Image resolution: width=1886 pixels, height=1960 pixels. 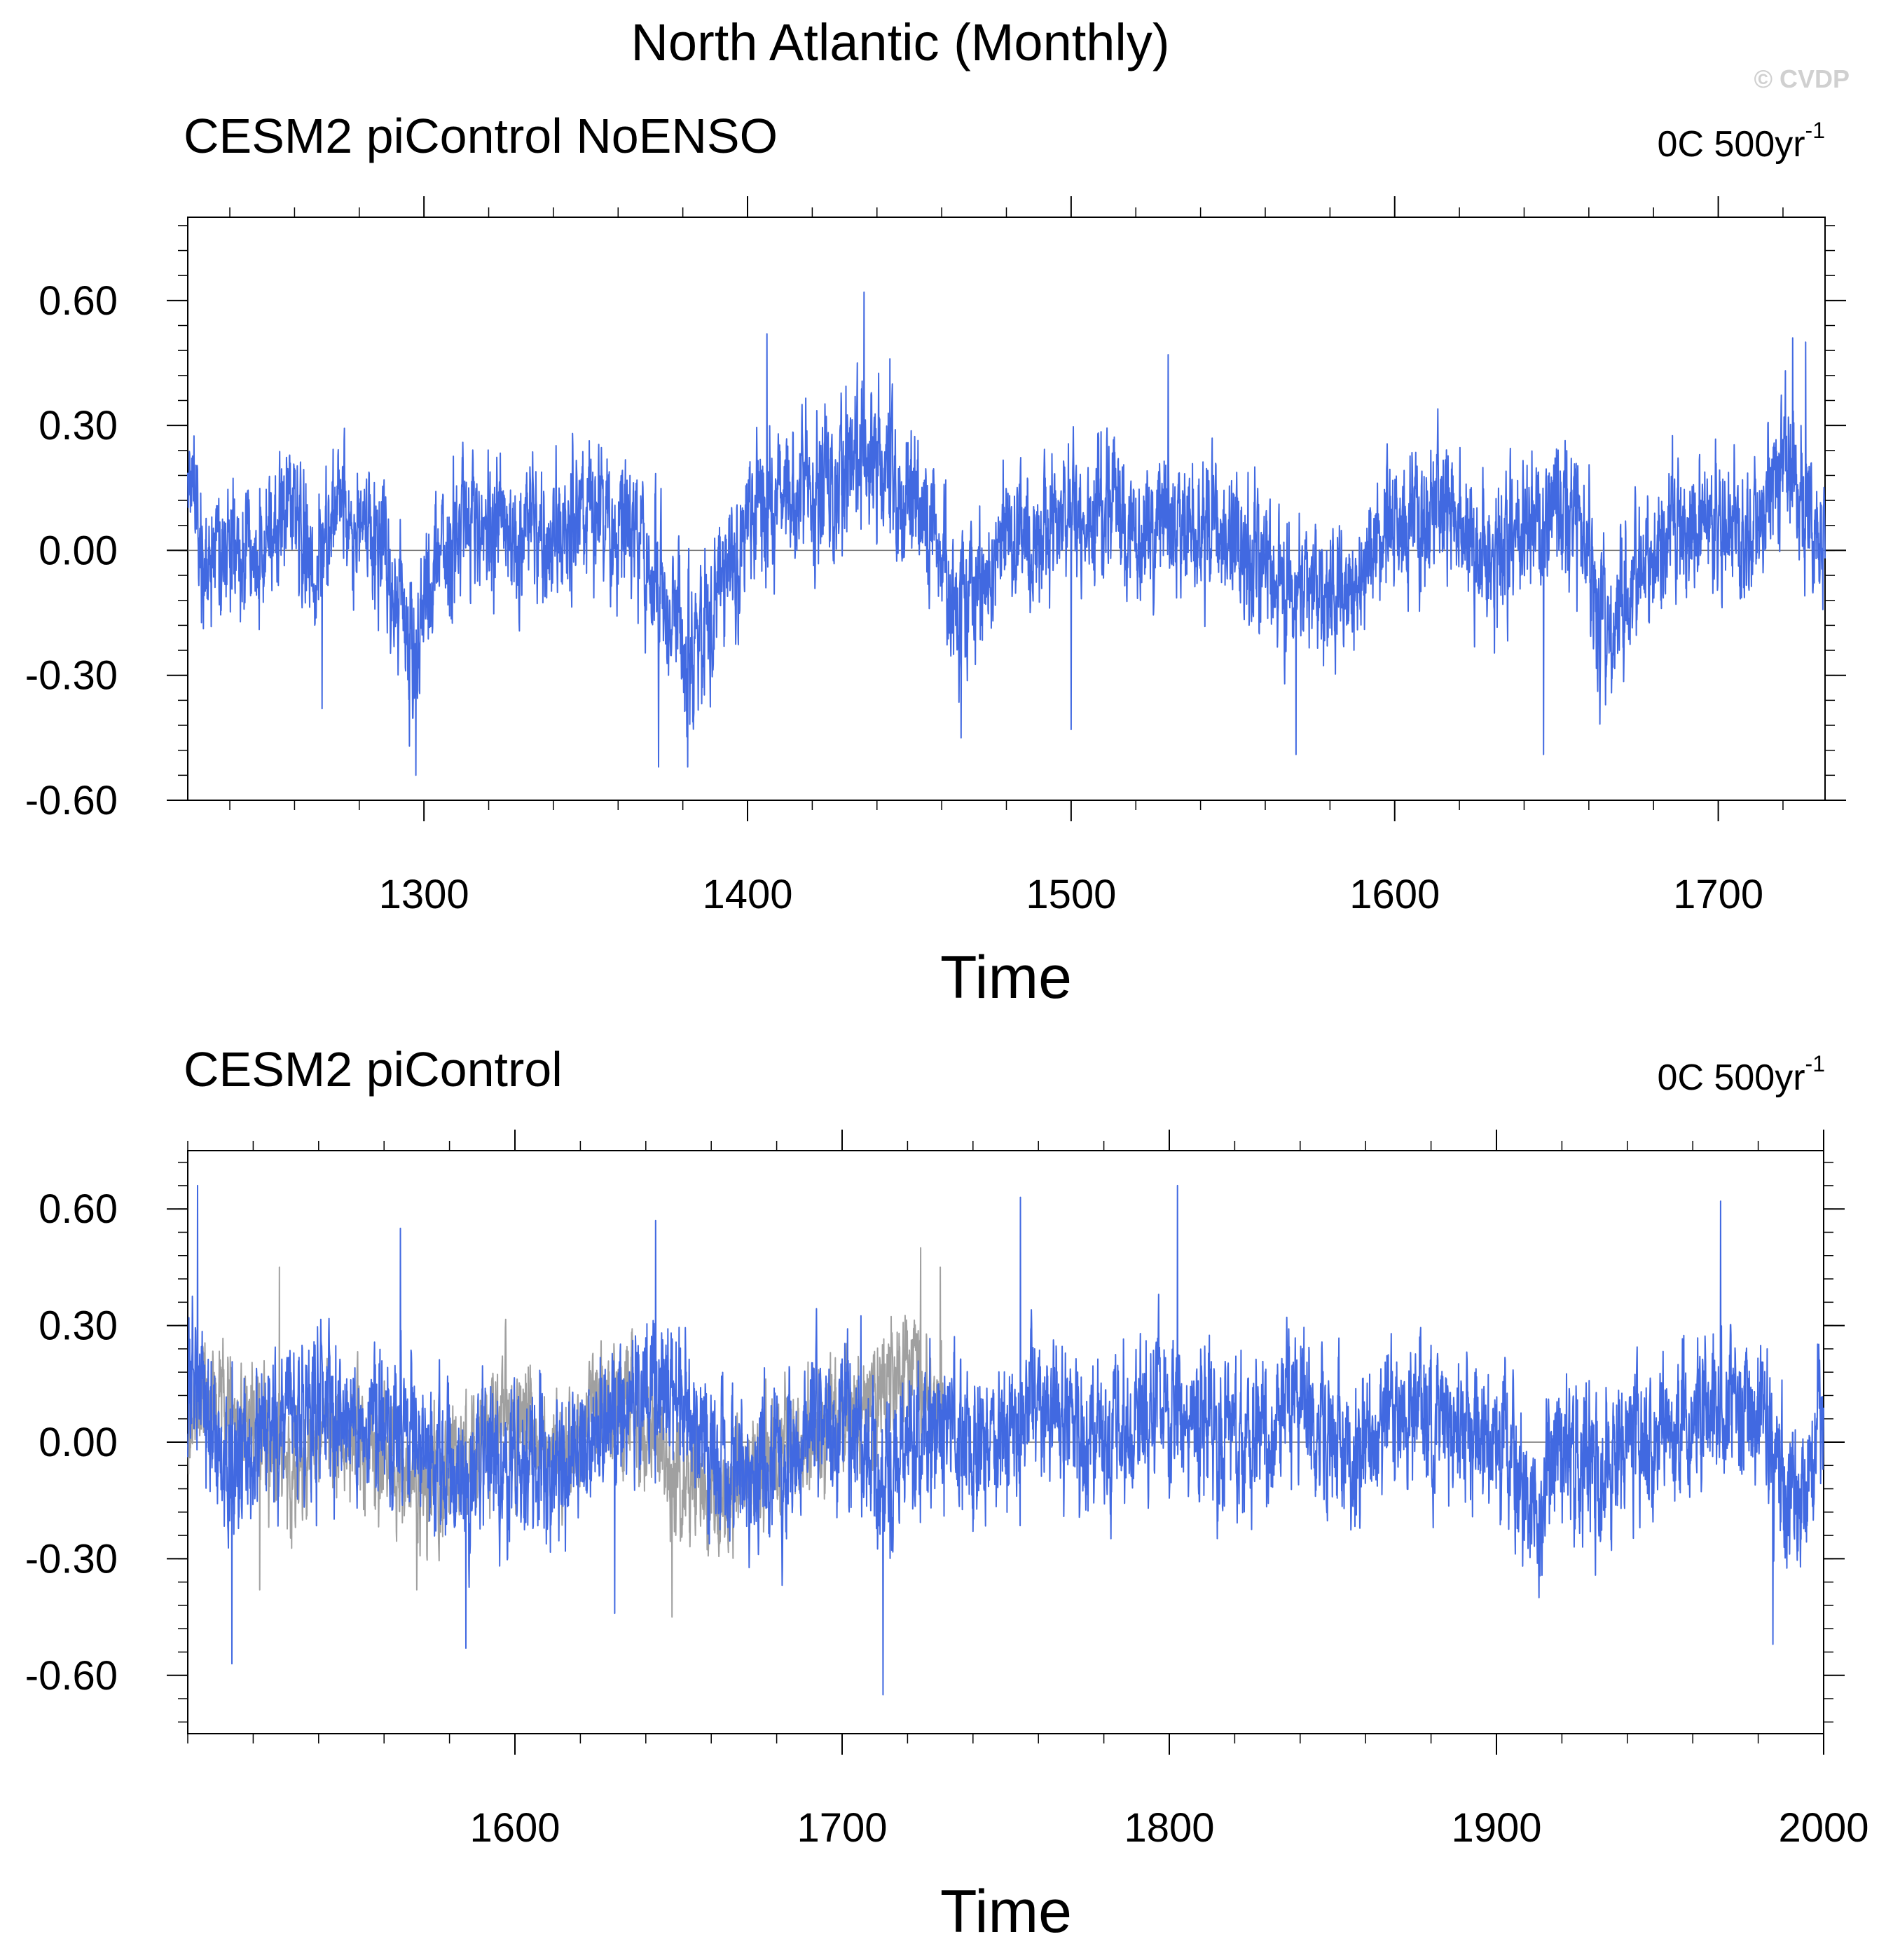 What do you see at coordinates (1169, 1828) in the screenshot?
I see `x-tick-label: 1800` at bounding box center [1169, 1828].